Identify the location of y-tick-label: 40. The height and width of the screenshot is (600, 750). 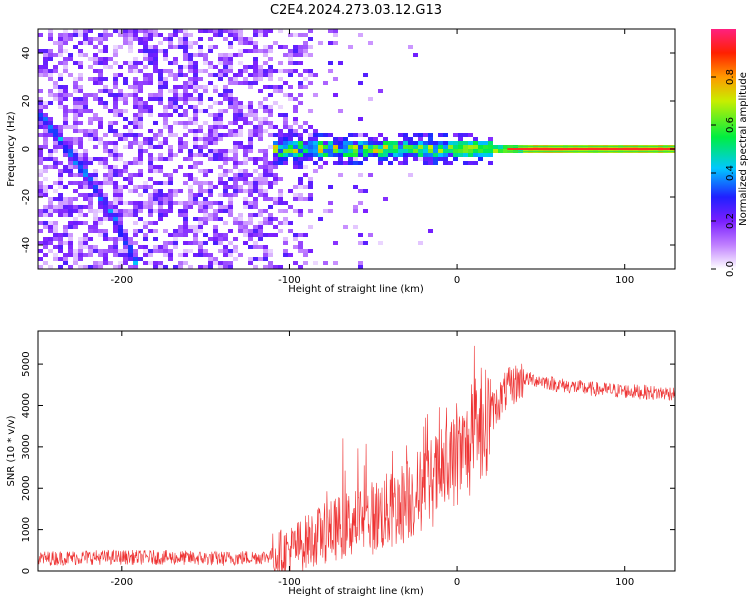
(26, 53).